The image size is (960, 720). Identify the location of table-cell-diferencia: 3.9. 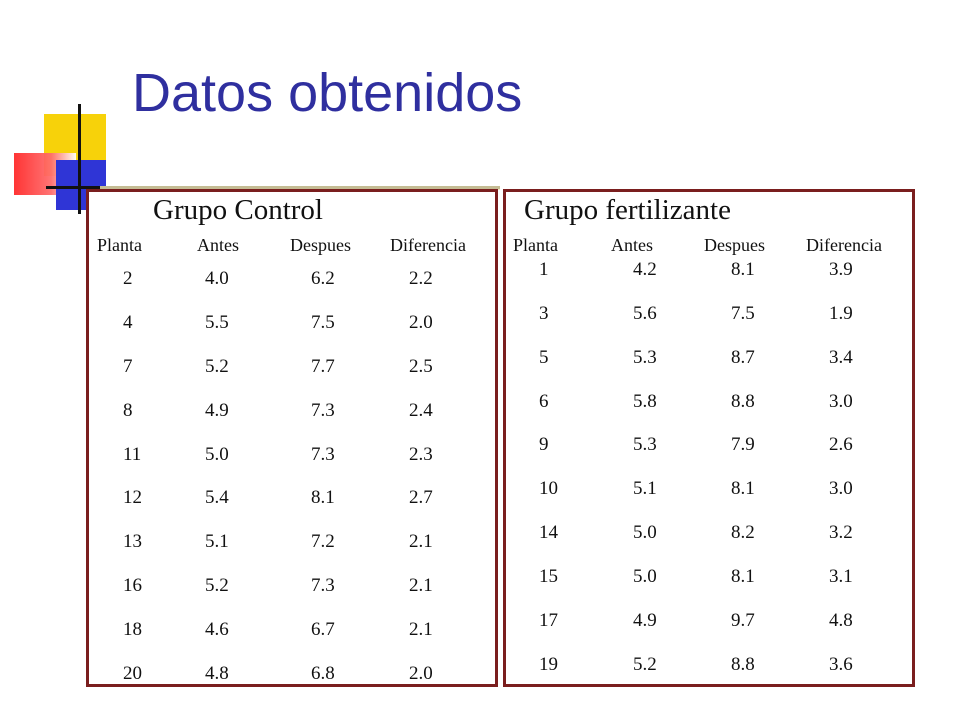
(841, 269).